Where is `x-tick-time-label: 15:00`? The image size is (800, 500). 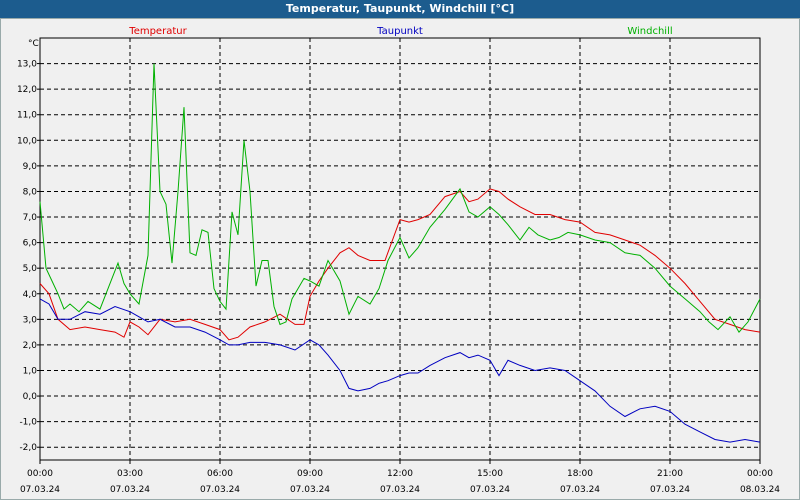
x-tick-time-label: 15:00 is located at coordinates (490, 474).